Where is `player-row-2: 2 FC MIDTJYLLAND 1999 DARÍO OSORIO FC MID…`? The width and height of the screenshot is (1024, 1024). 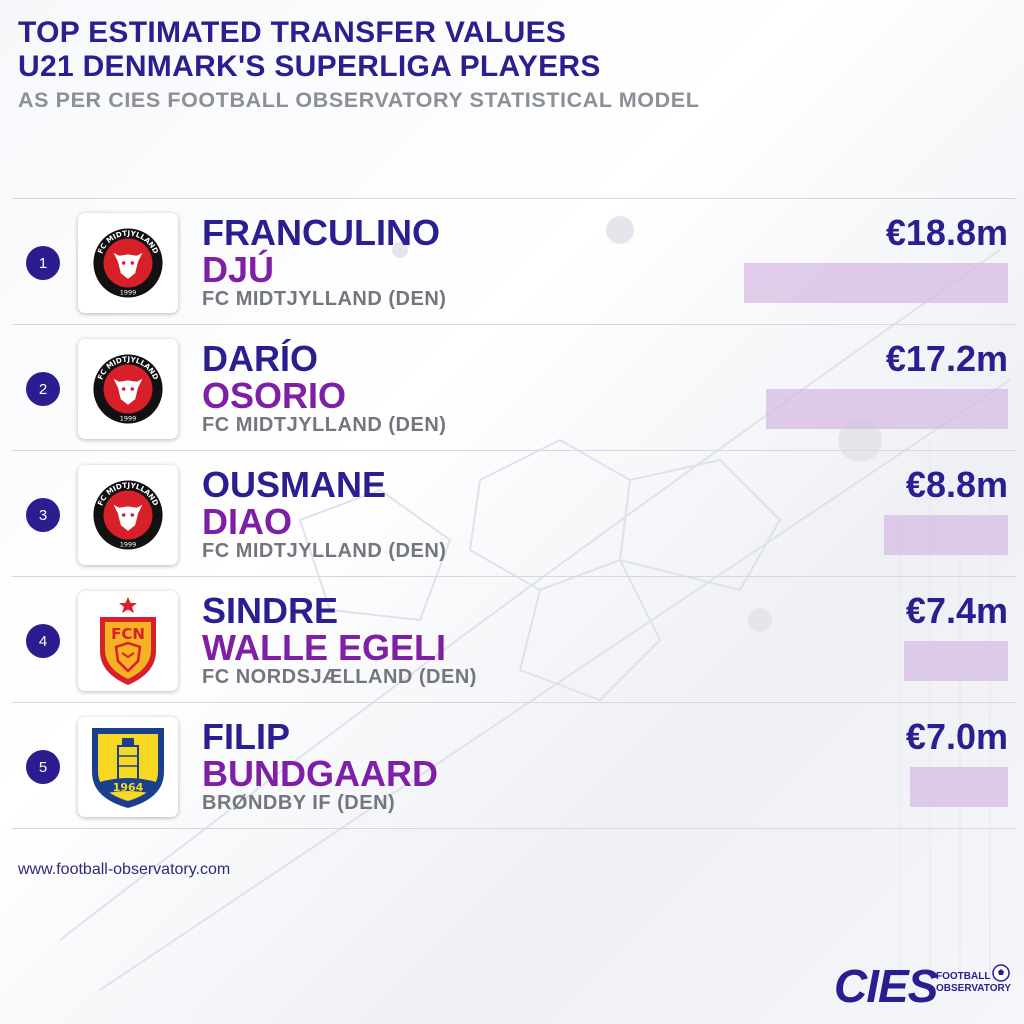 player-row-2: 2 FC MIDTJYLLAND 1999 DARÍO OSORIO FC MID… is located at coordinates (514, 387).